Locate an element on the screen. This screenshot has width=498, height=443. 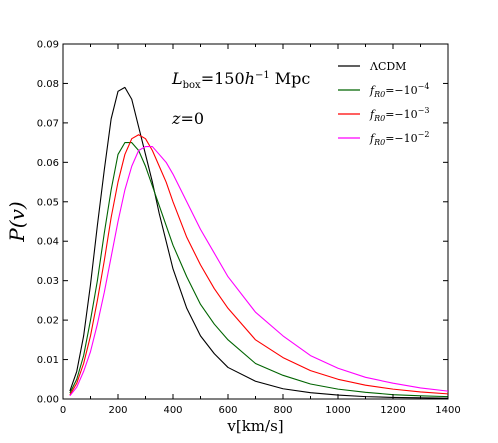
y-tick-label: 0.06 is located at coordinates (48, 163).